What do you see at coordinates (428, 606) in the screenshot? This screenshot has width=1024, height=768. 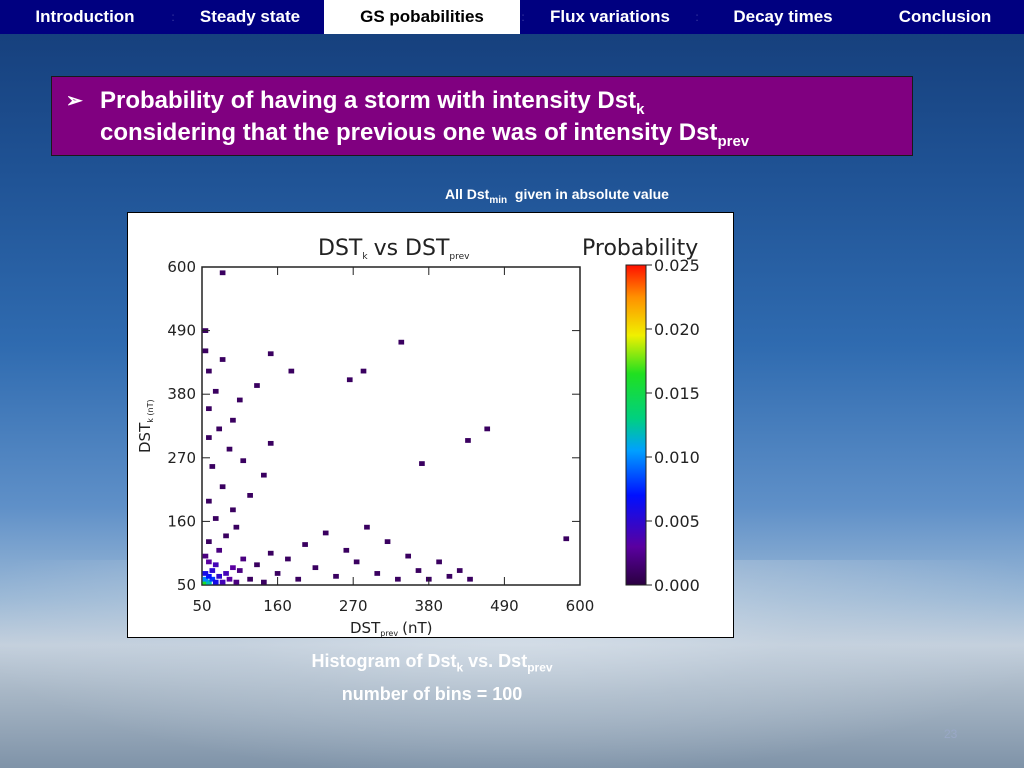 I see `x-tick-label: 380` at bounding box center [428, 606].